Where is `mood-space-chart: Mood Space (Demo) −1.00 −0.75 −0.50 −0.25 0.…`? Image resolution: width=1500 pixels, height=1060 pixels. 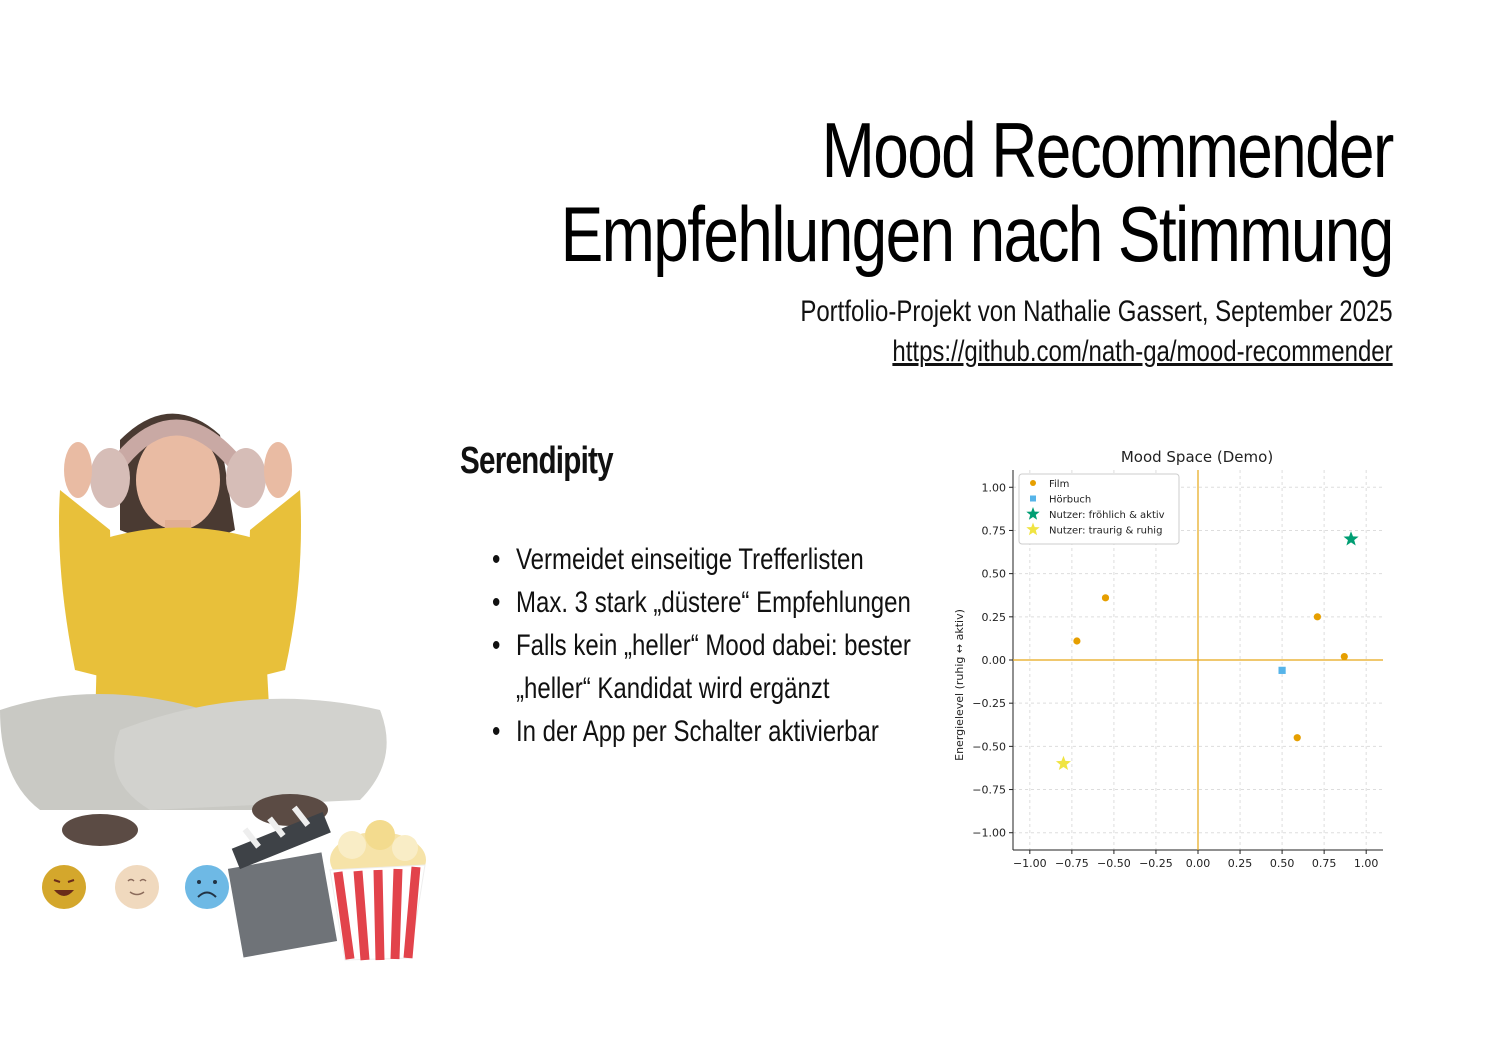 mood-space-chart: Mood Space (Demo) −1.00 −0.75 −0.50 −0.25 0.… is located at coordinates (1170, 655).